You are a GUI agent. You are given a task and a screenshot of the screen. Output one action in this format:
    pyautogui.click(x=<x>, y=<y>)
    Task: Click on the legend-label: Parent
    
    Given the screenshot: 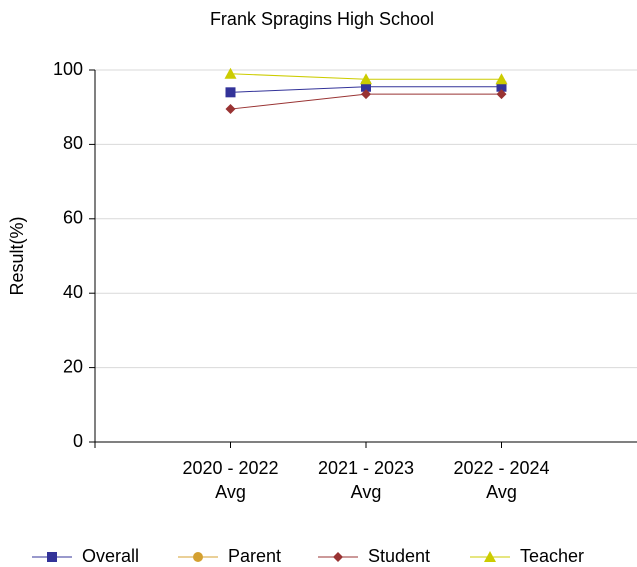 What is the action you would take?
    pyautogui.click(x=254, y=556)
    